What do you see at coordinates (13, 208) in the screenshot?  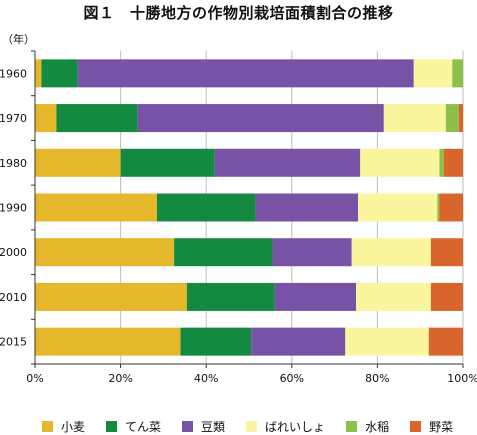 I see `y-tick-label: 1990` at bounding box center [13, 208].